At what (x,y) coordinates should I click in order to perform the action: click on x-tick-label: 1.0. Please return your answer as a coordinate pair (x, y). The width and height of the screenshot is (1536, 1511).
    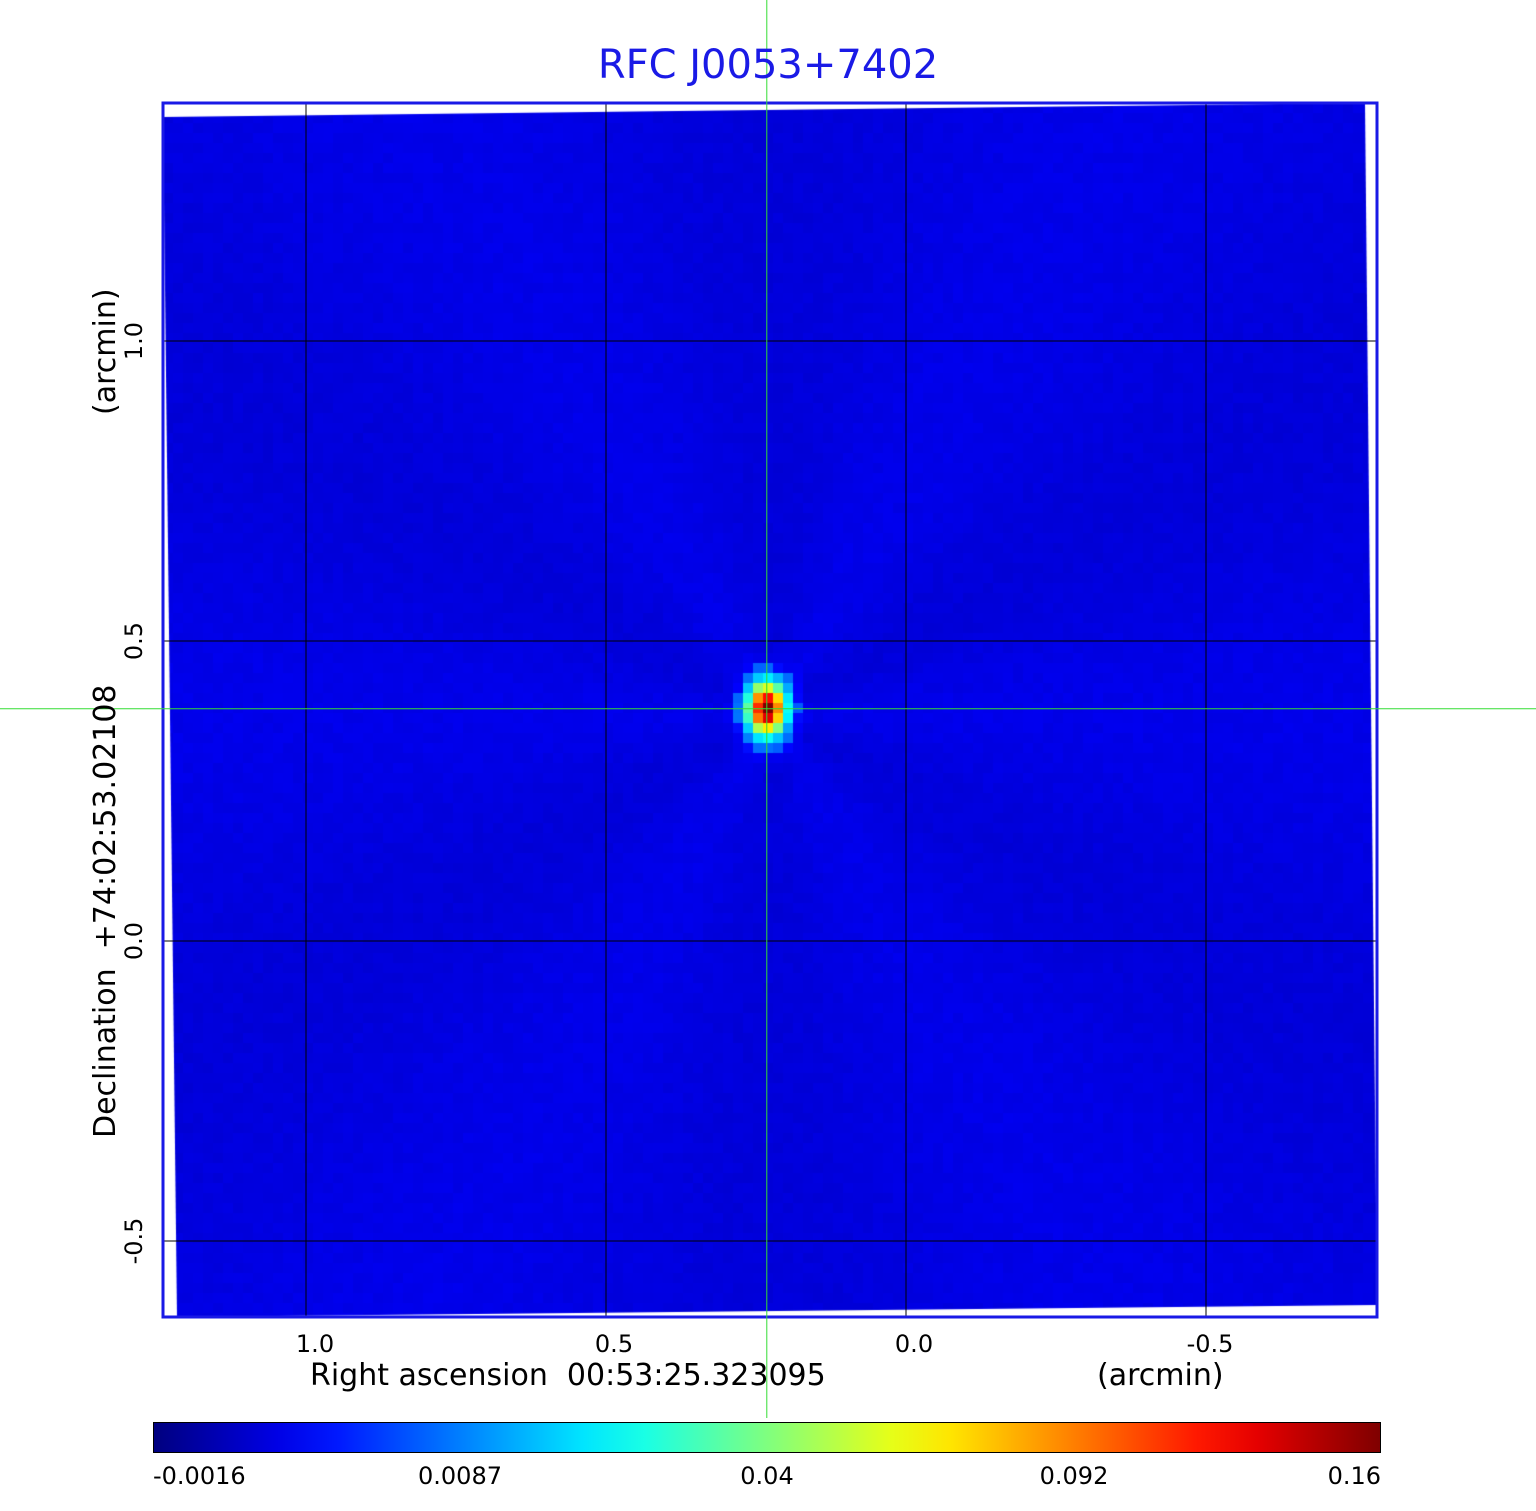
    Looking at the image, I should click on (315, 1344).